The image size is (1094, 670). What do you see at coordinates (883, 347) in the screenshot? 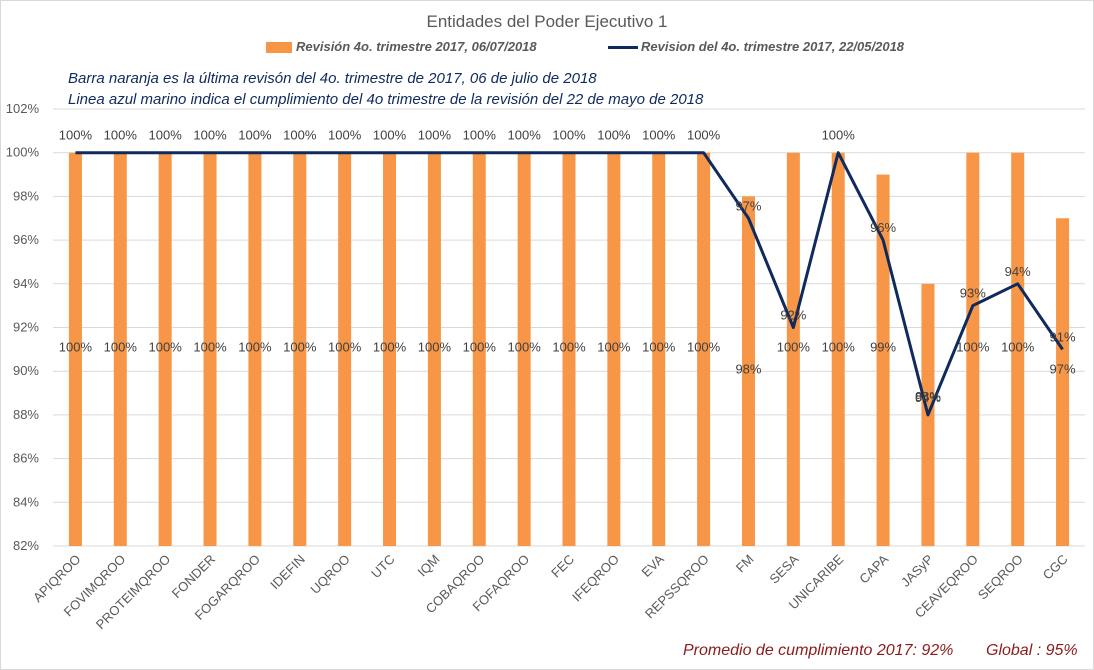
I see `bar-value-label: 99%` at bounding box center [883, 347].